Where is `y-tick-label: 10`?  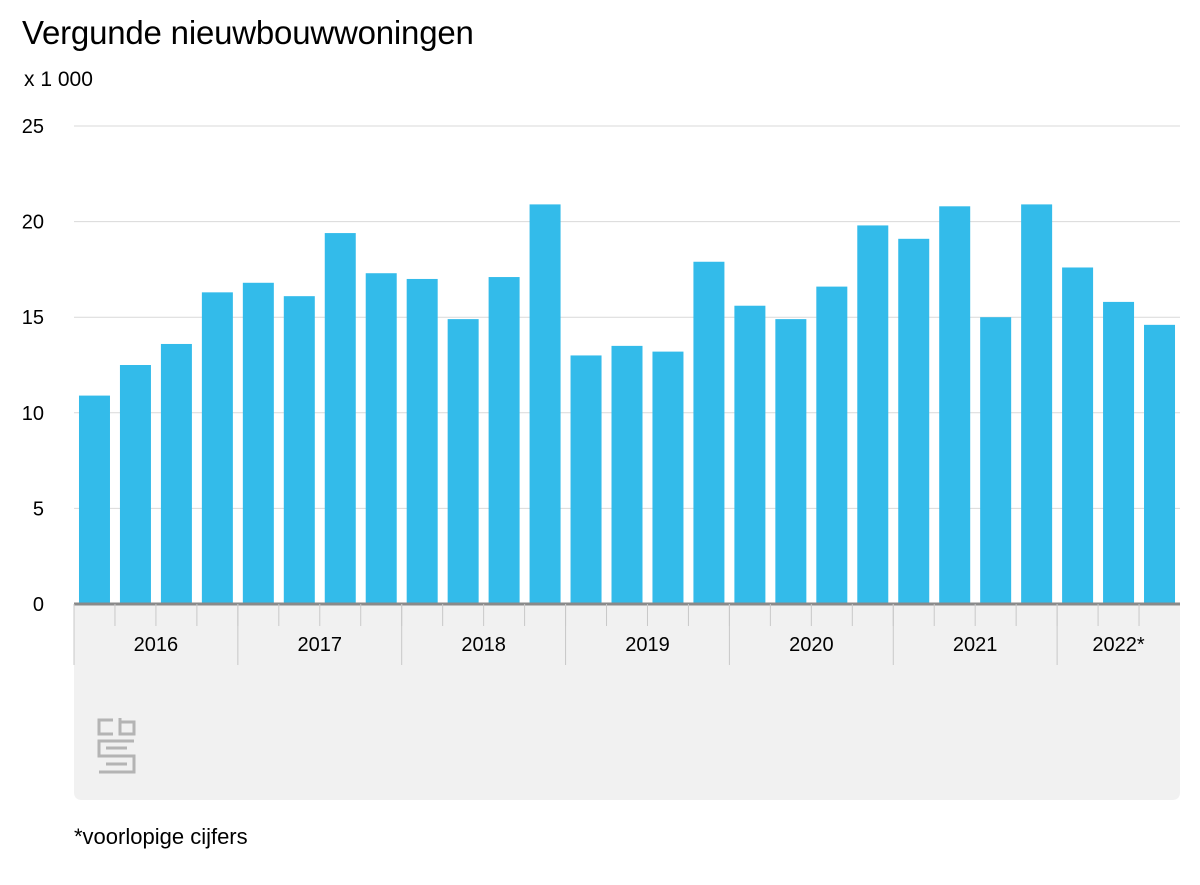 y-tick-label: 10 is located at coordinates (33, 414).